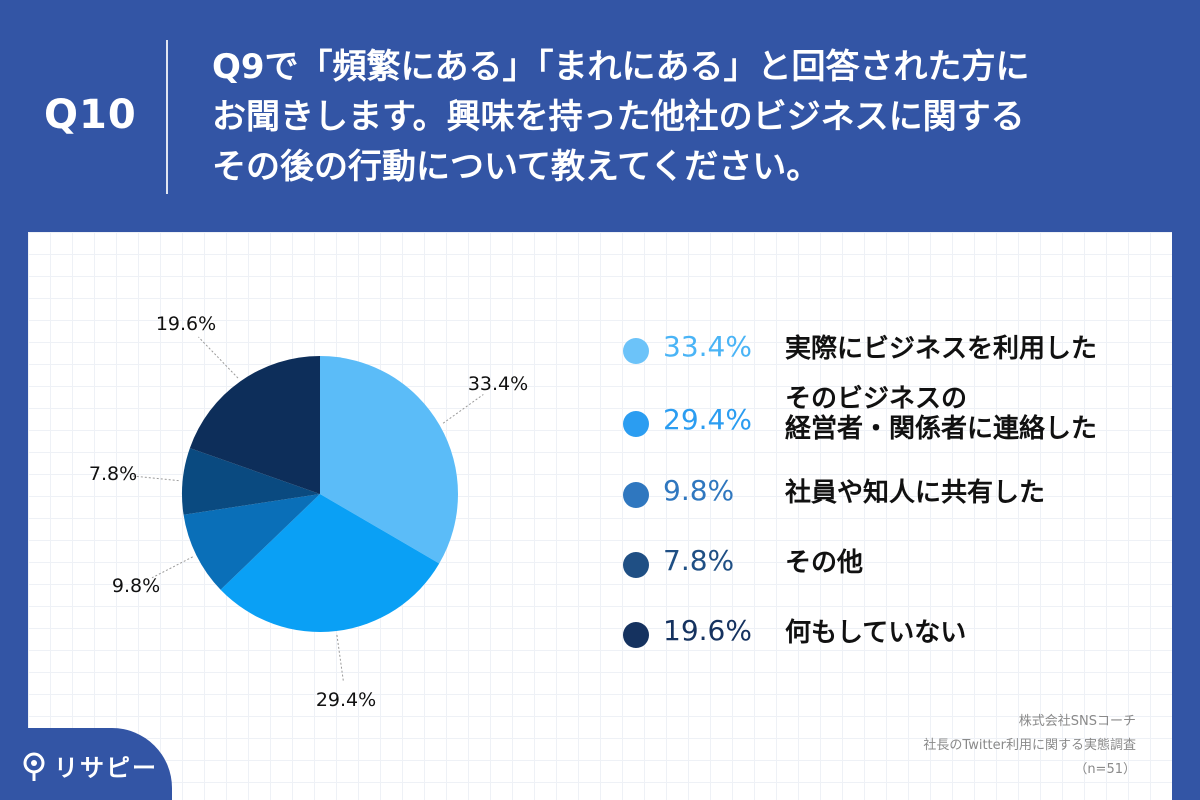  What do you see at coordinates (1105, 769) in the screenshot?
I see `source-line: （n=51）` at bounding box center [1105, 769].